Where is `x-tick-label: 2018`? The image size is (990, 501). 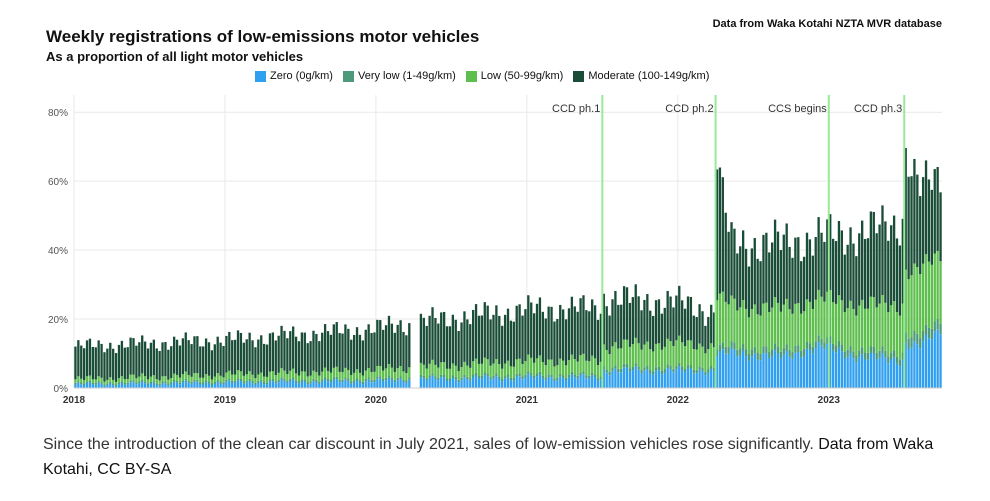
x-tick-label: 2018 is located at coordinates (74, 400).